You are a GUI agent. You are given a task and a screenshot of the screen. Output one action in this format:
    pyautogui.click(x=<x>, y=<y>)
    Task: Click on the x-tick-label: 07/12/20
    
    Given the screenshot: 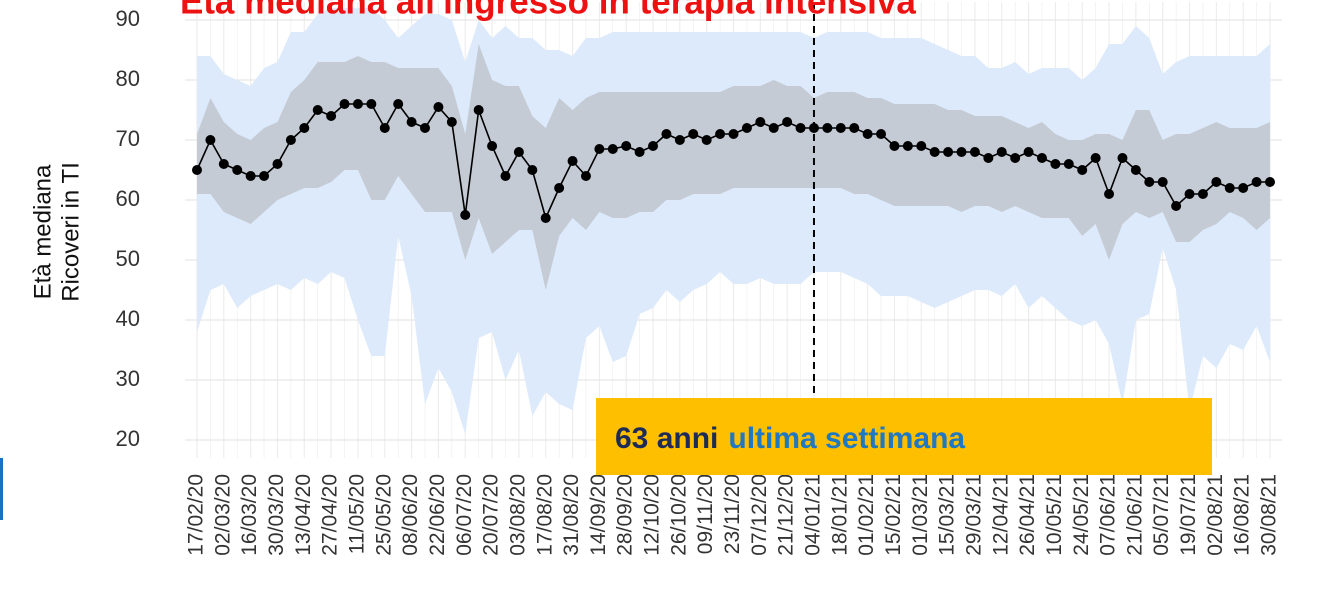 What is the action you would take?
    pyautogui.click(x=759, y=515)
    